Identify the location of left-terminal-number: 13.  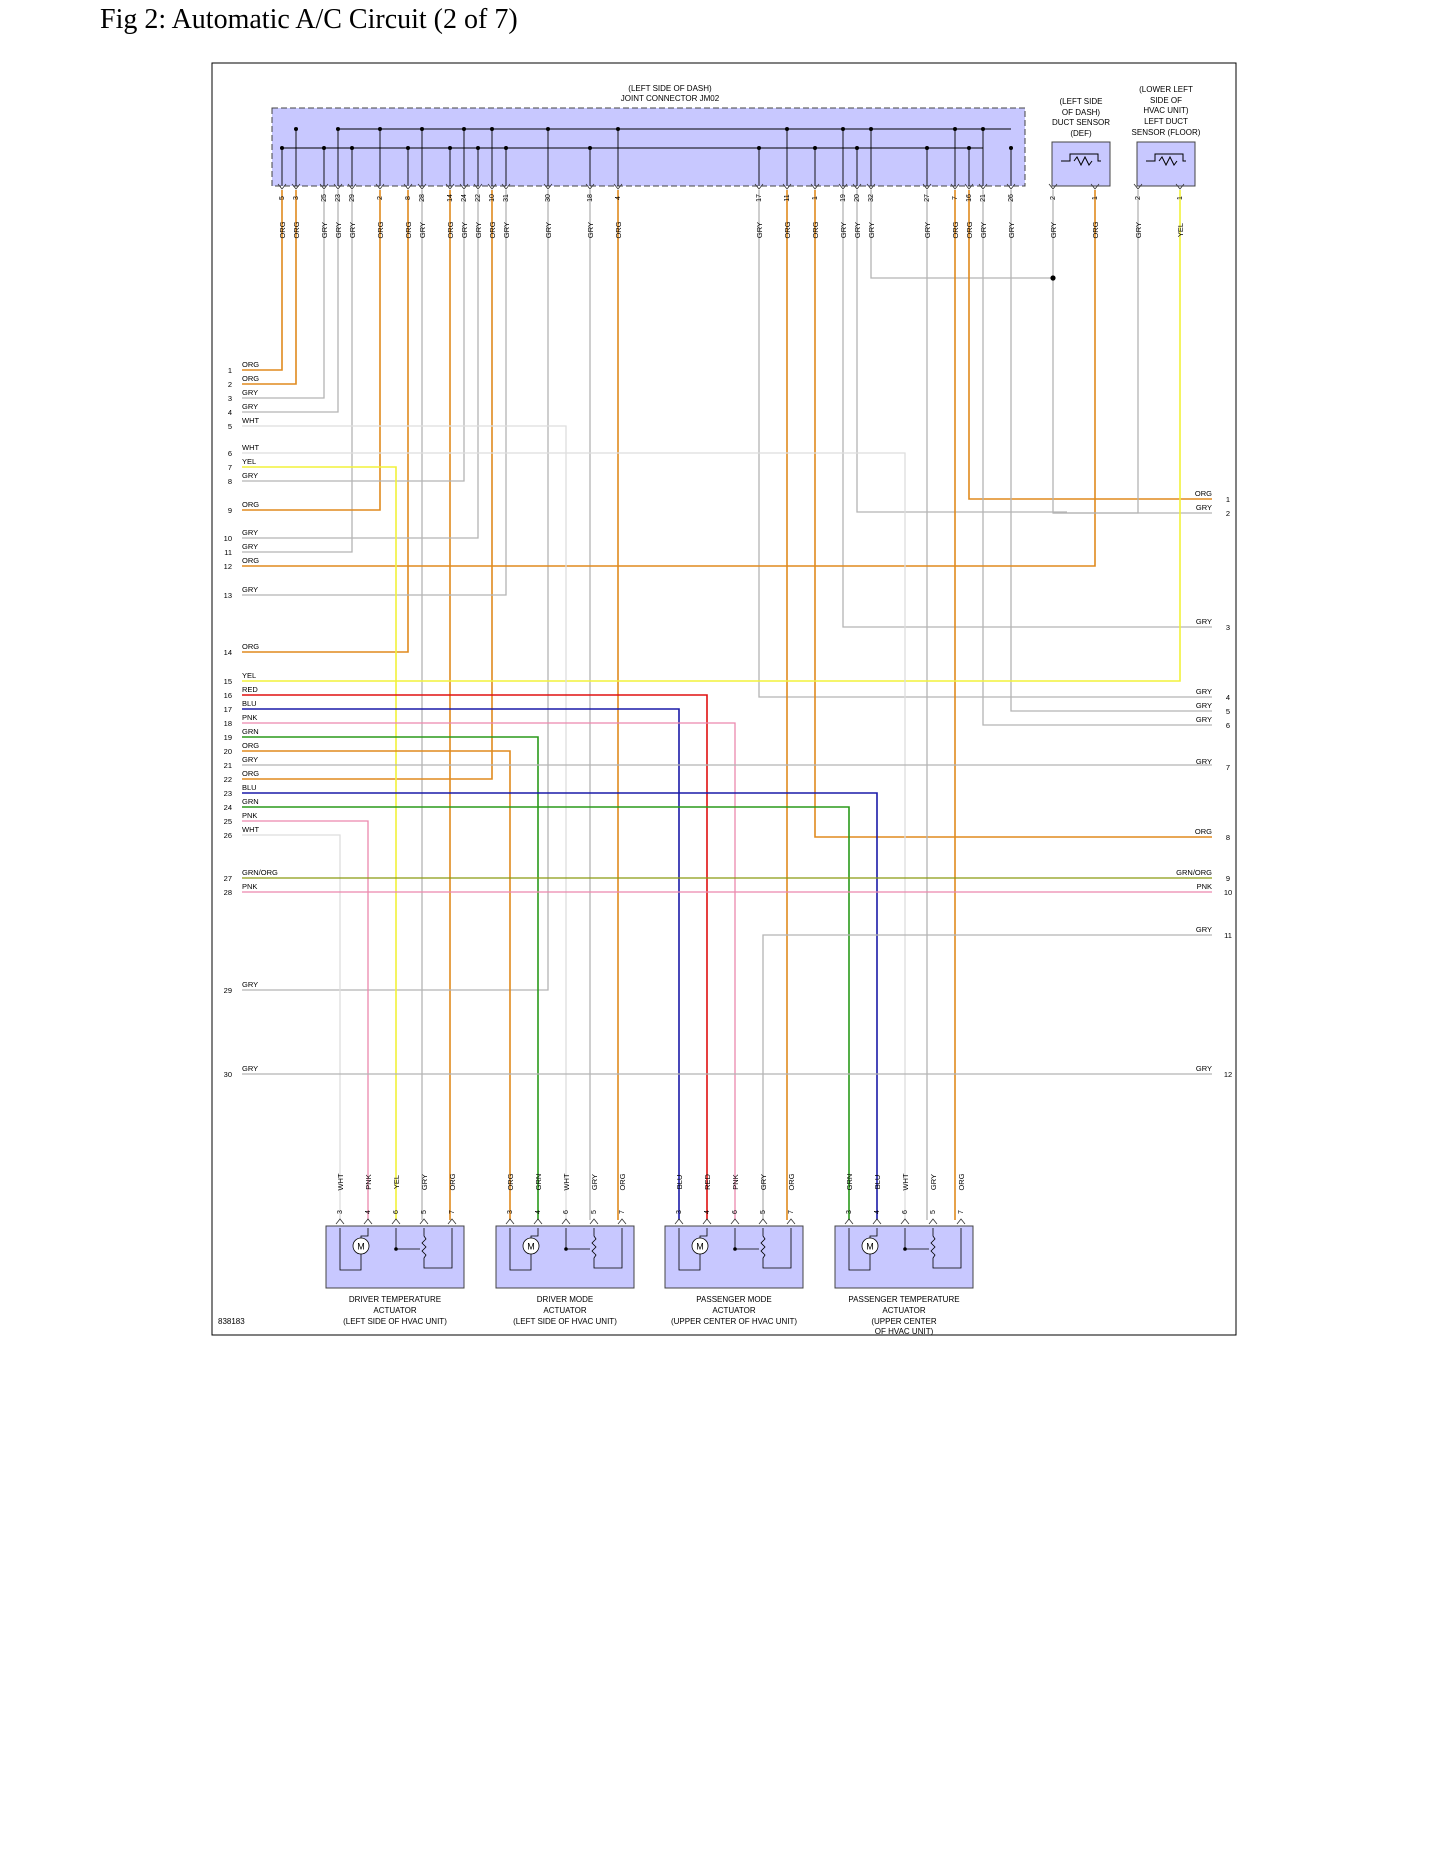
(228, 595).